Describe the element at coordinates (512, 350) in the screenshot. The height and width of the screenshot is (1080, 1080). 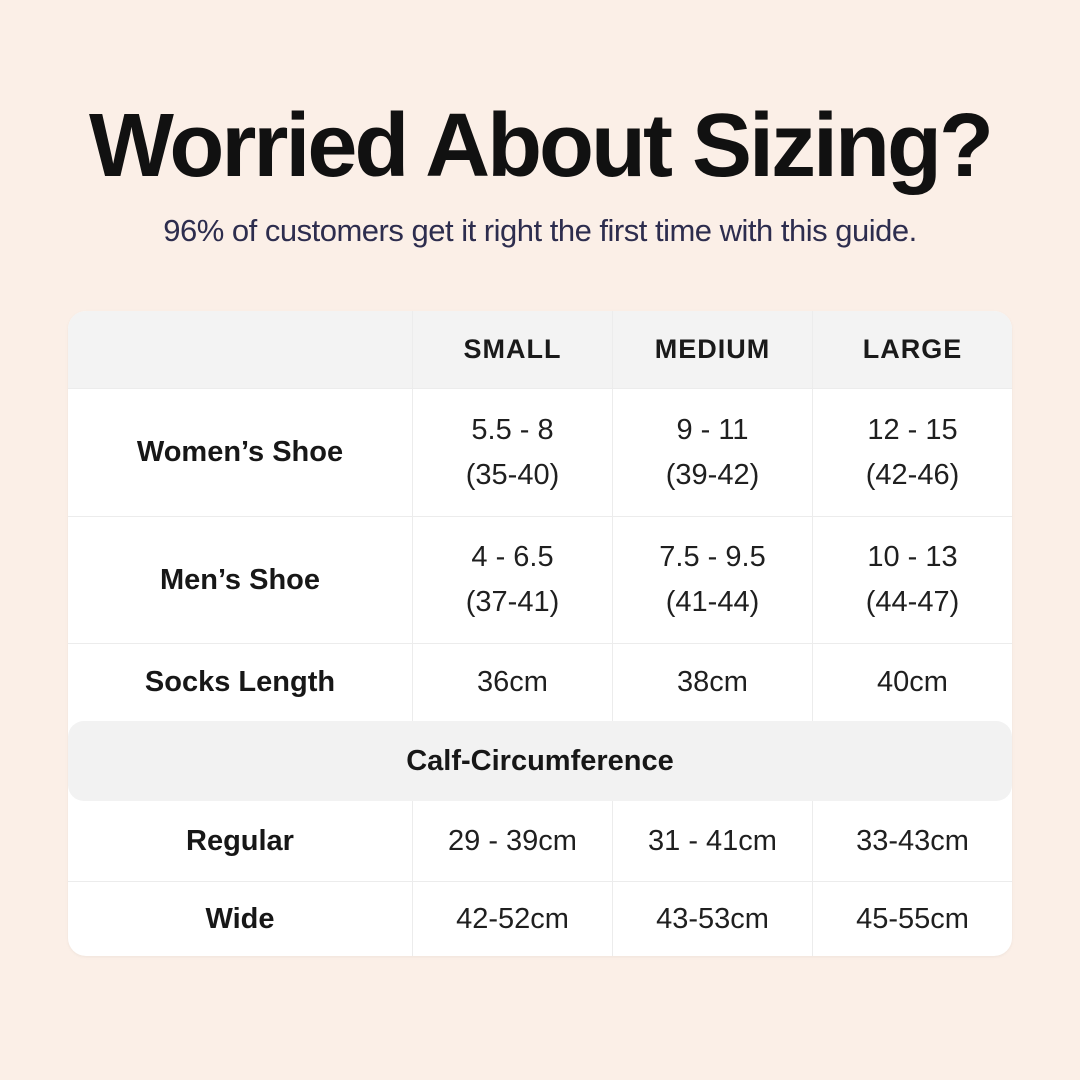
I see `column-header-small: SMALL` at that location.